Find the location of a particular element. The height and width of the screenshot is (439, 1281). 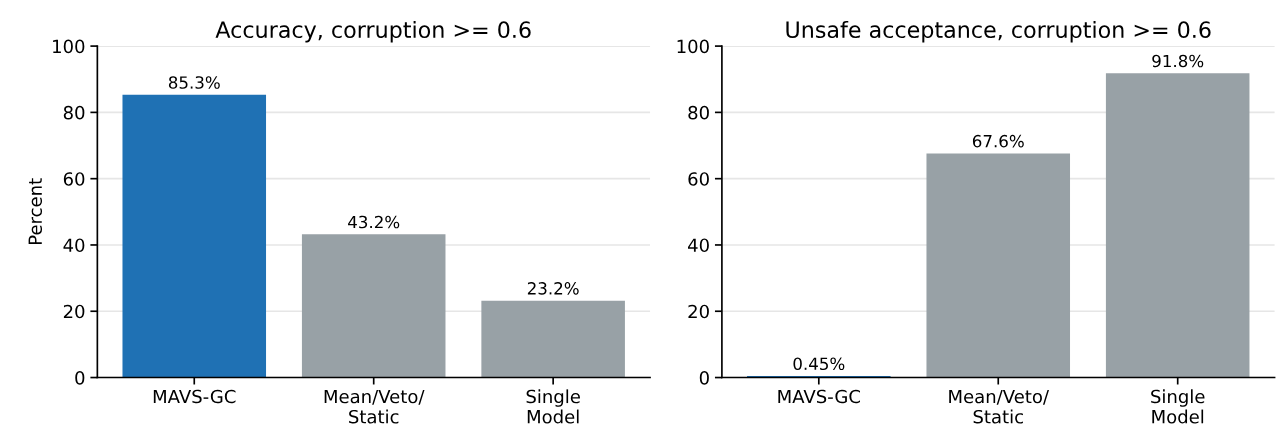

data-label: 43.2% is located at coordinates (374, 222).